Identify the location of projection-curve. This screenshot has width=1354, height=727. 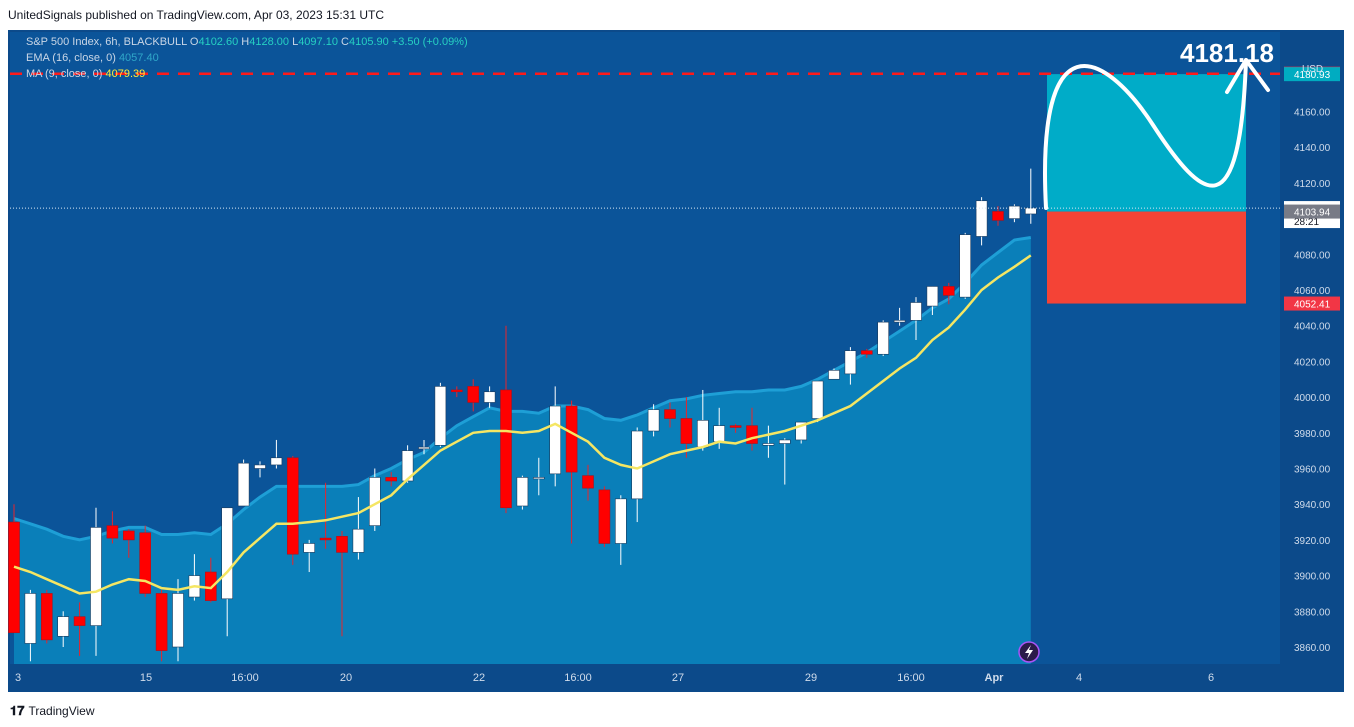
(1145, 134).